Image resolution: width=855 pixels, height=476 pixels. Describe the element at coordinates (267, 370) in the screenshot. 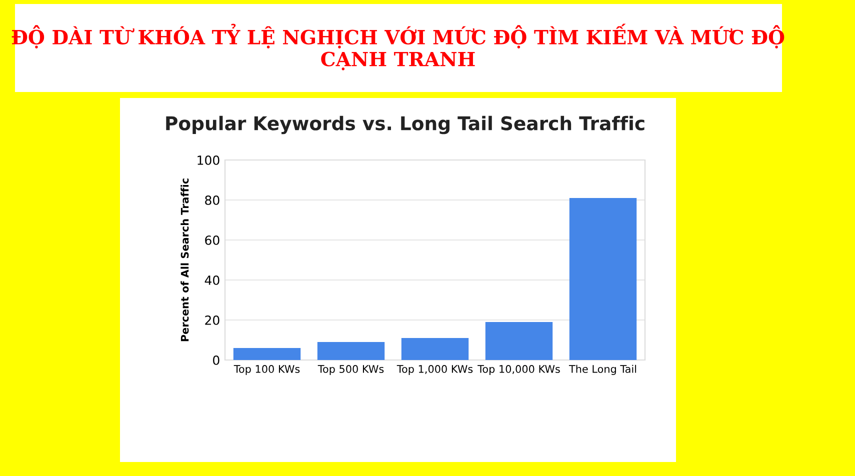

I see `x-tick-label: Top 100 KWs` at that location.